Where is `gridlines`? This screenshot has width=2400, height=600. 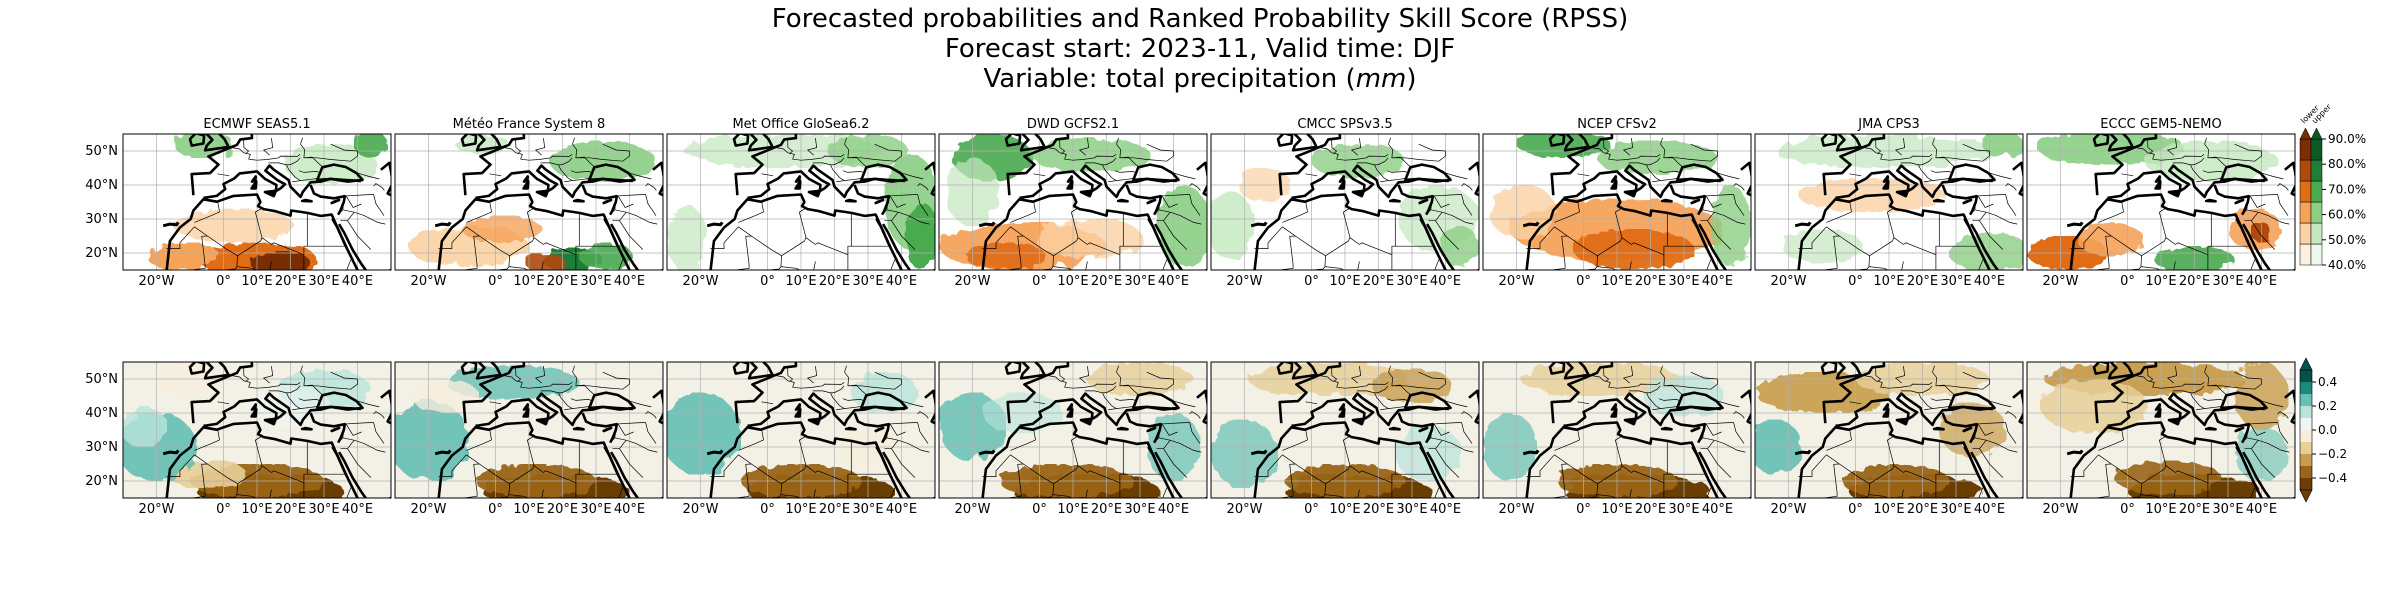
gridlines is located at coordinates (1345, 430).